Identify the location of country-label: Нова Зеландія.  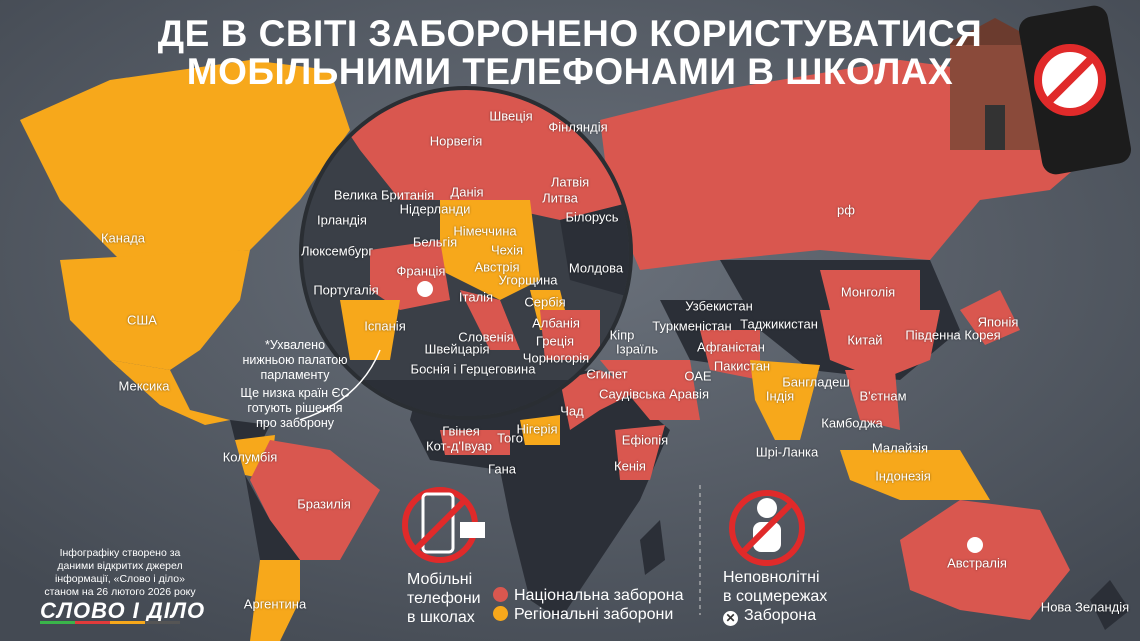
(1085, 607).